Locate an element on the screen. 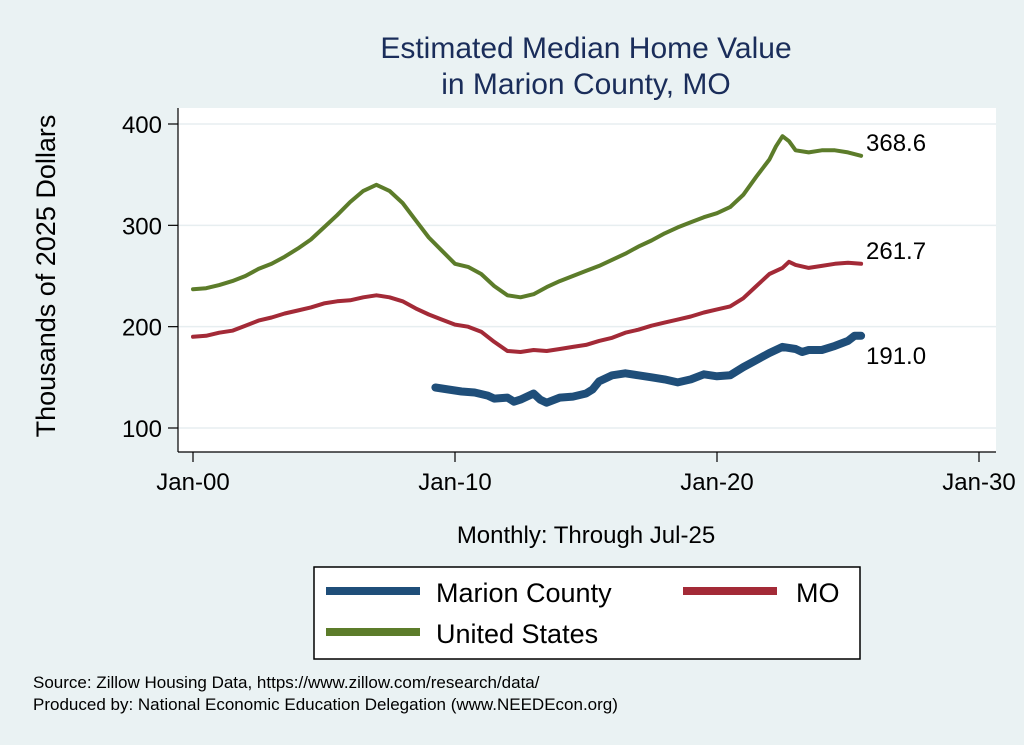 This screenshot has width=1024, height=745. y-tick-label: 400 is located at coordinates (142, 125).